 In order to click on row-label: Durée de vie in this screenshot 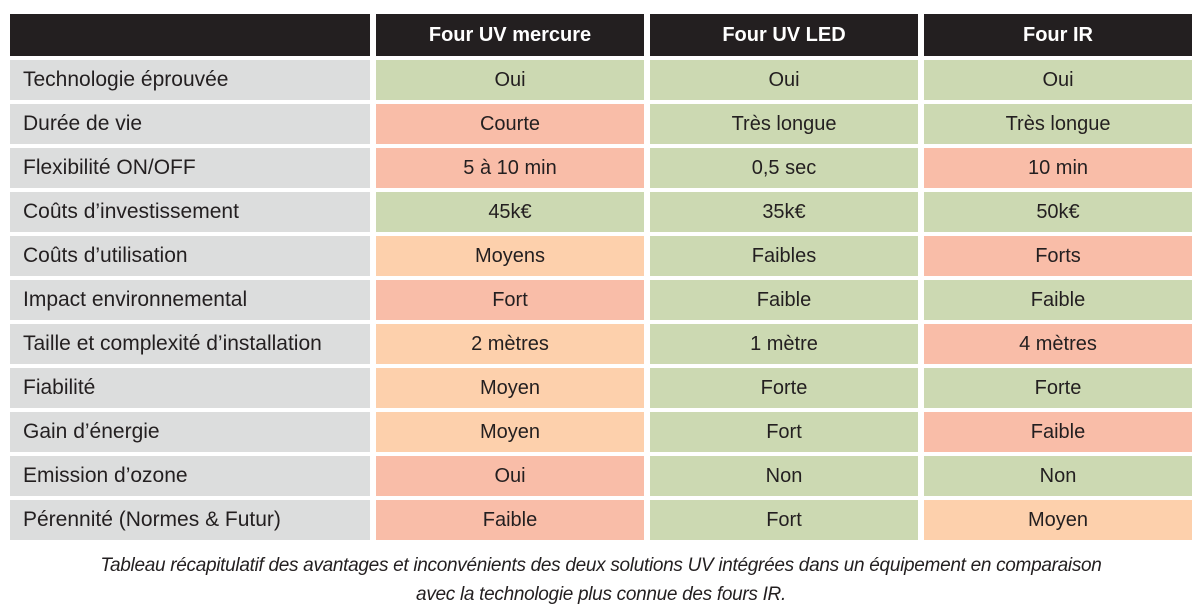, I will do `click(190, 124)`.